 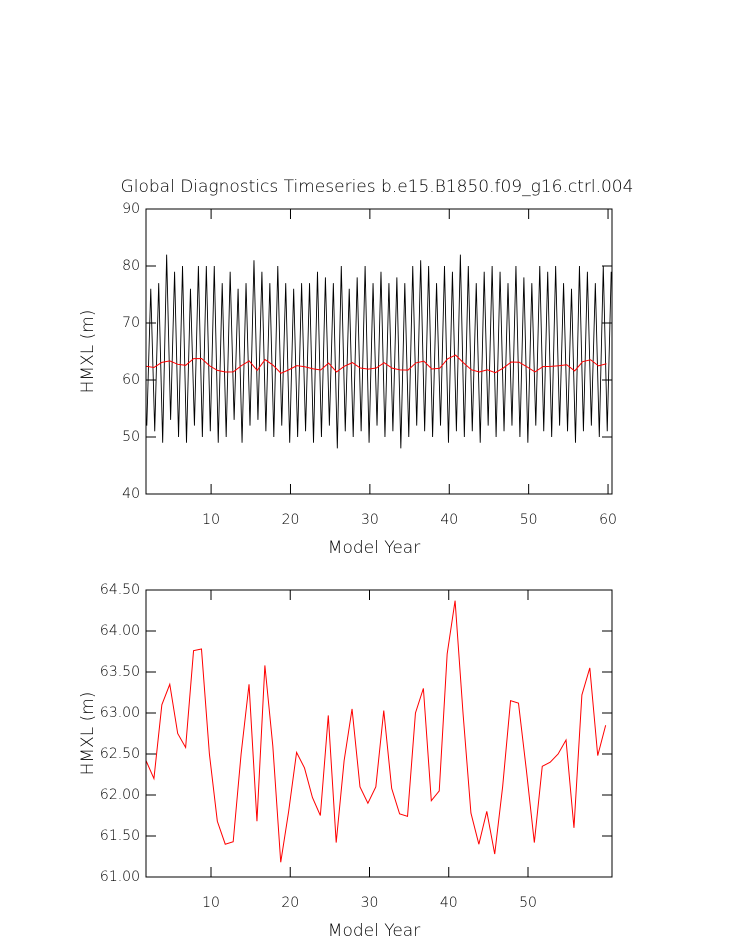 What do you see at coordinates (120, 713) in the screenshot?
I see `y-tick-label: 63.00` at bounding box center [120, 713].